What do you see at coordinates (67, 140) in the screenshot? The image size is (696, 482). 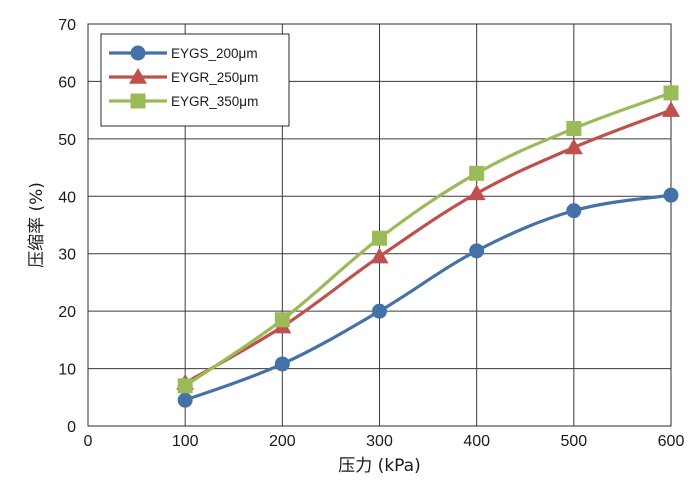 I see `y-tick-label: 50` at bounding box center [67, 140].